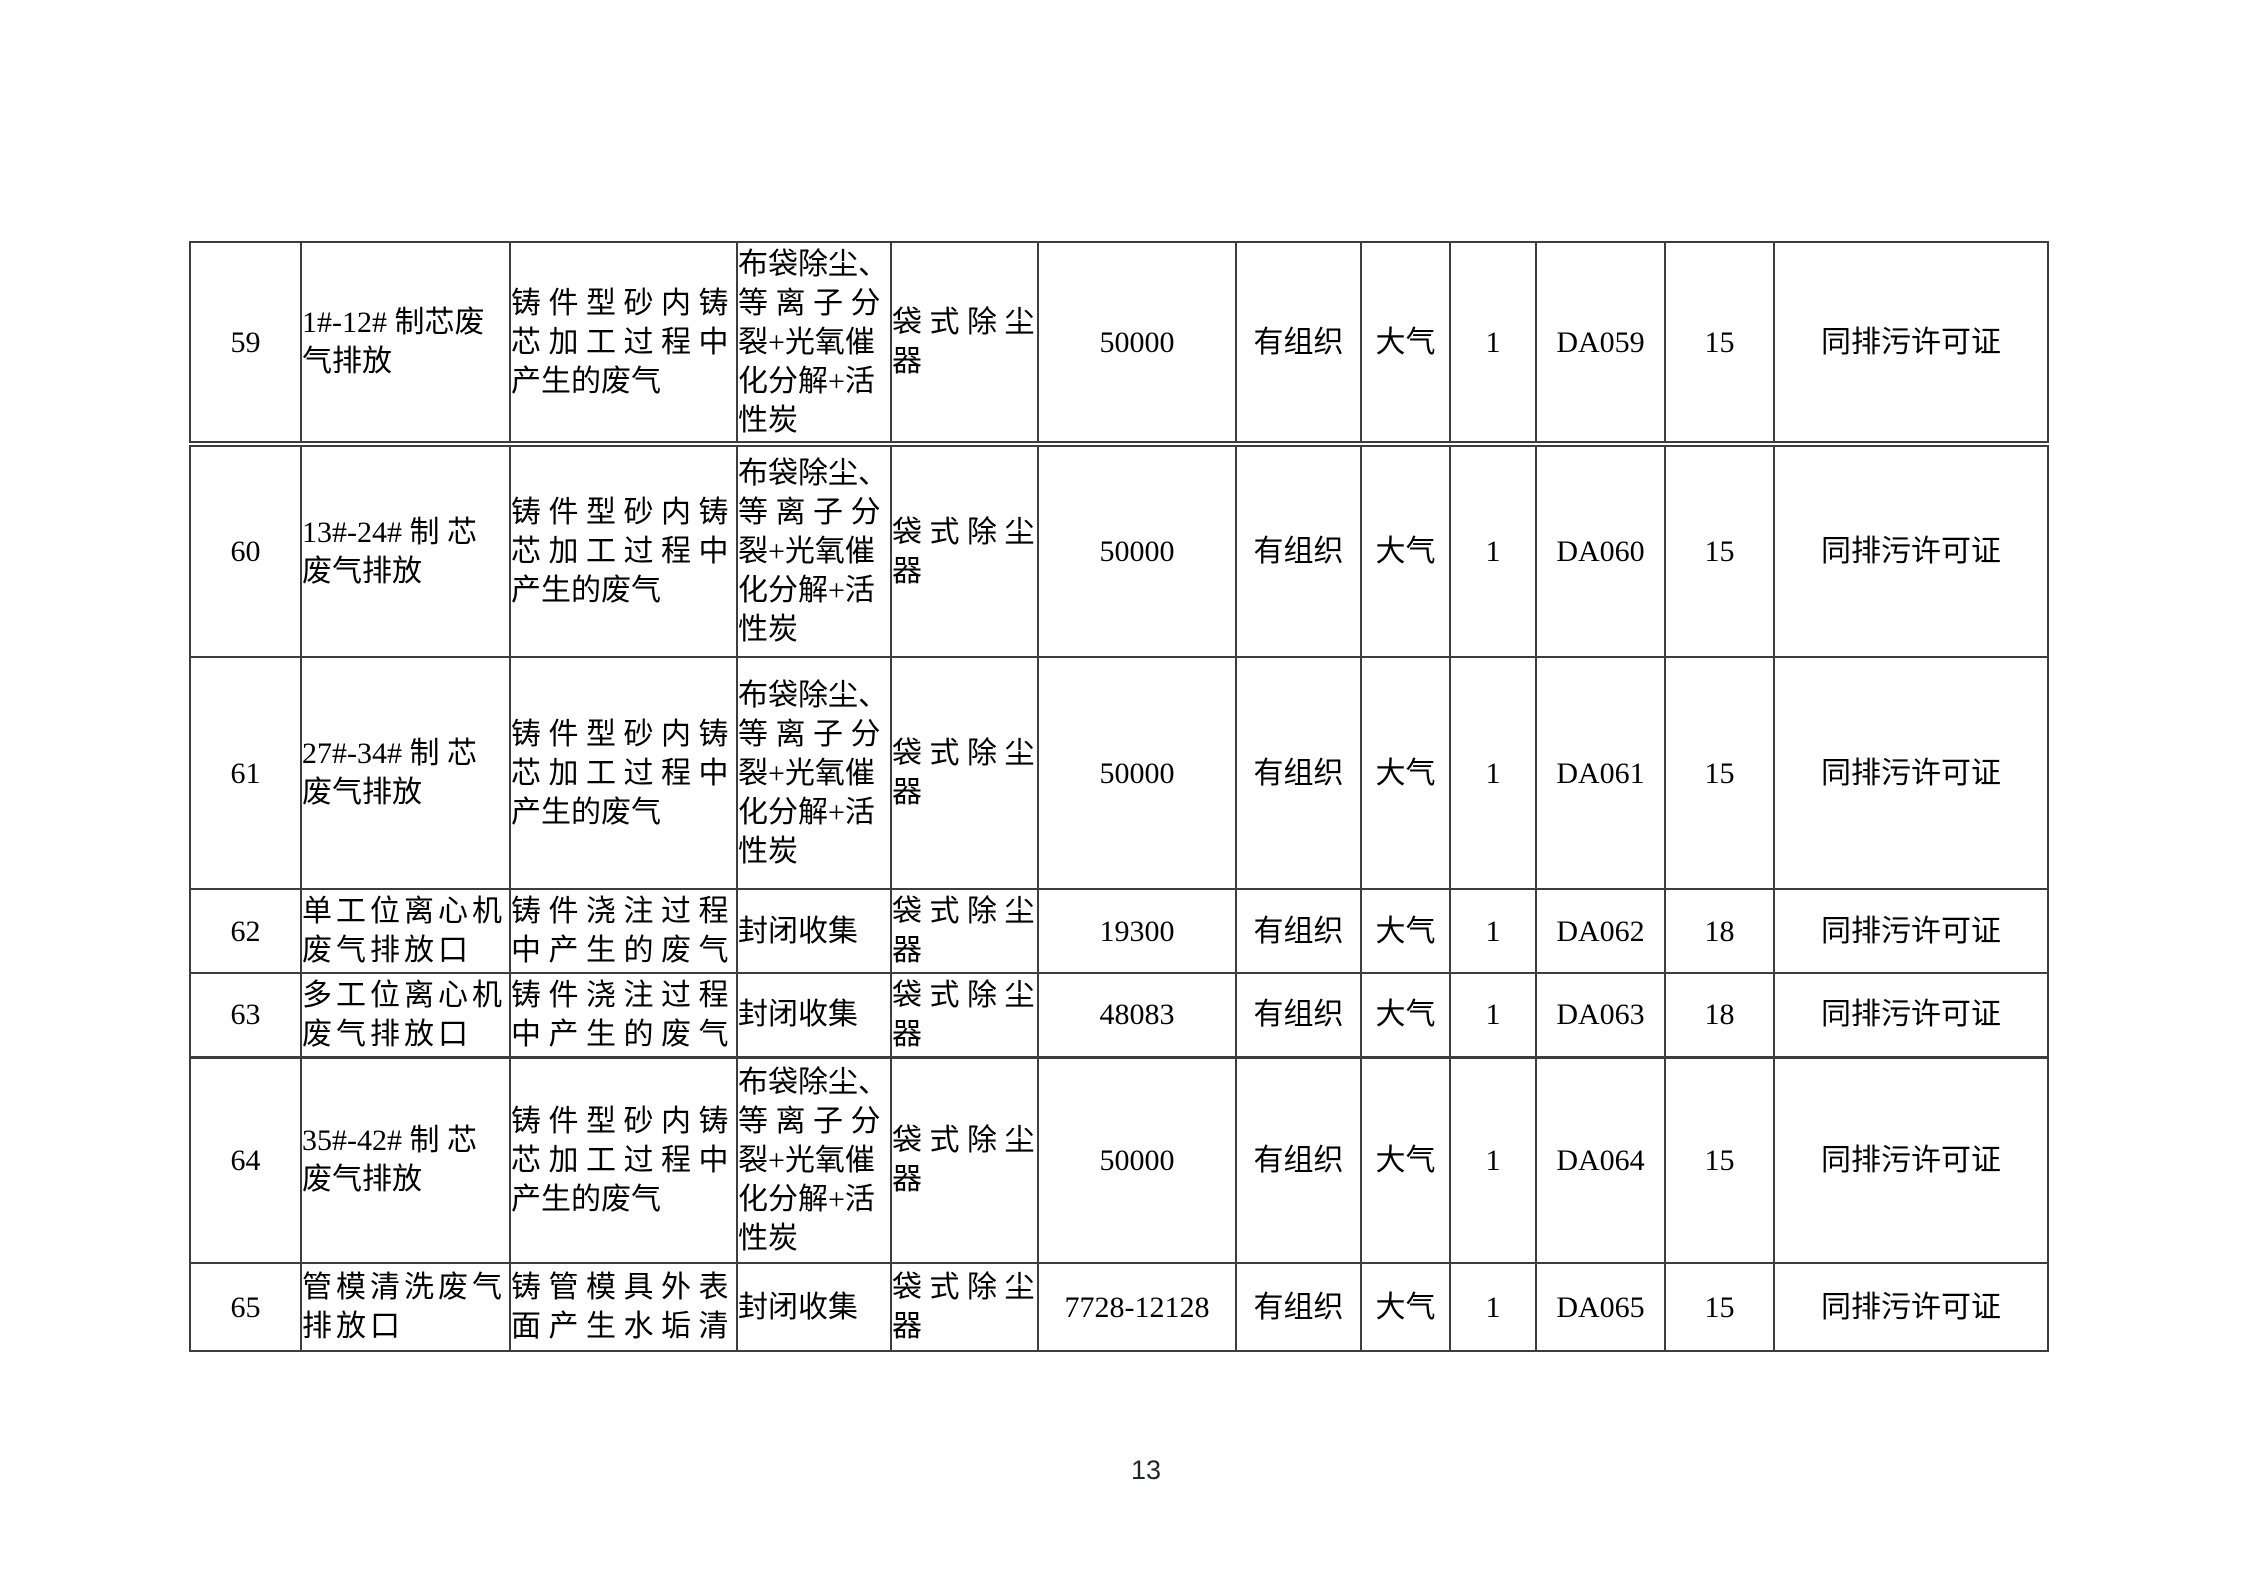  Describe the element at coordinates (245, 773) in the screenshot. I see `cell-no: 61` at that location.